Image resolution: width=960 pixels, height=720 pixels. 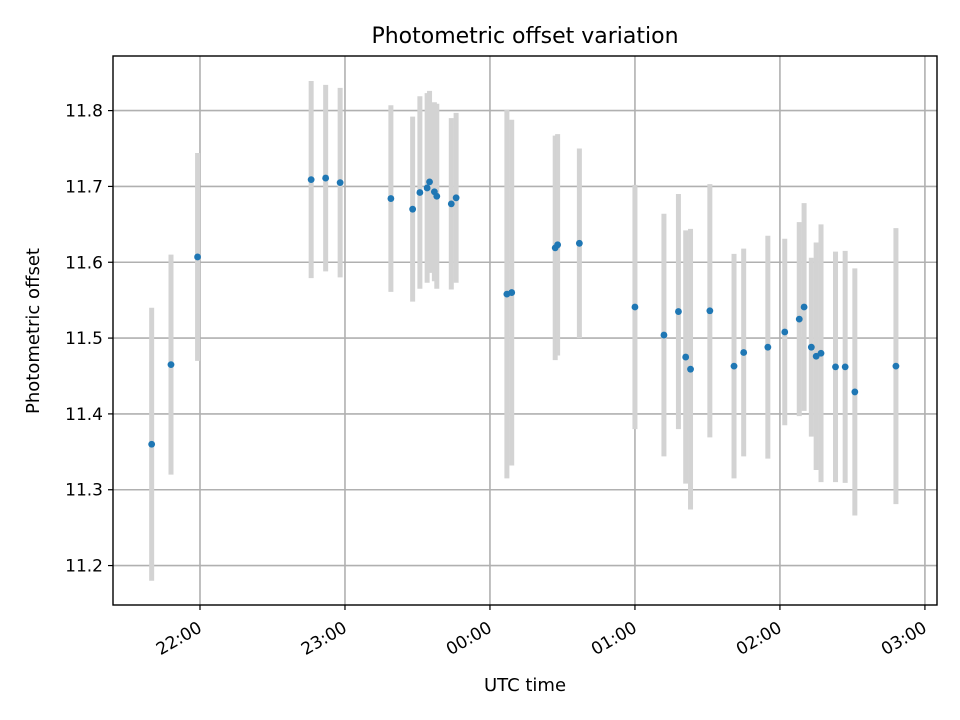 What do you see at coordinates (524, 36) in the screenshot?
I see `chart-title: Photometric offset variation` at bounding box center [524, 36].